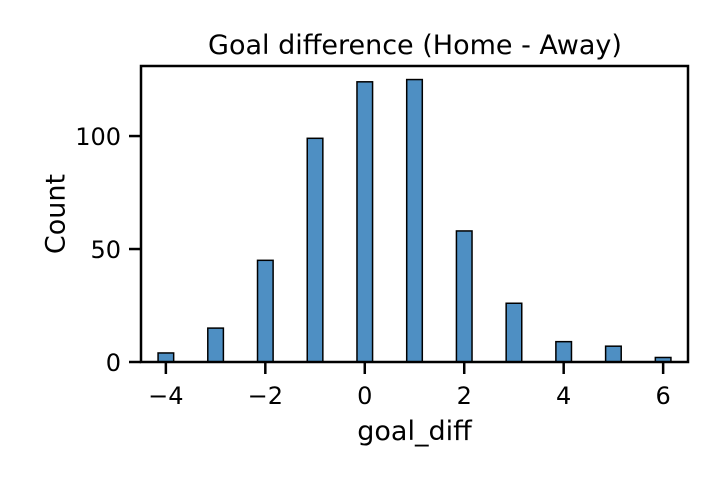 The image size is (720, 480). What do you see at coordinates (662, 396) in the screenshot?
I see `x-tick-label: 6` at bounding box center [662, 396].